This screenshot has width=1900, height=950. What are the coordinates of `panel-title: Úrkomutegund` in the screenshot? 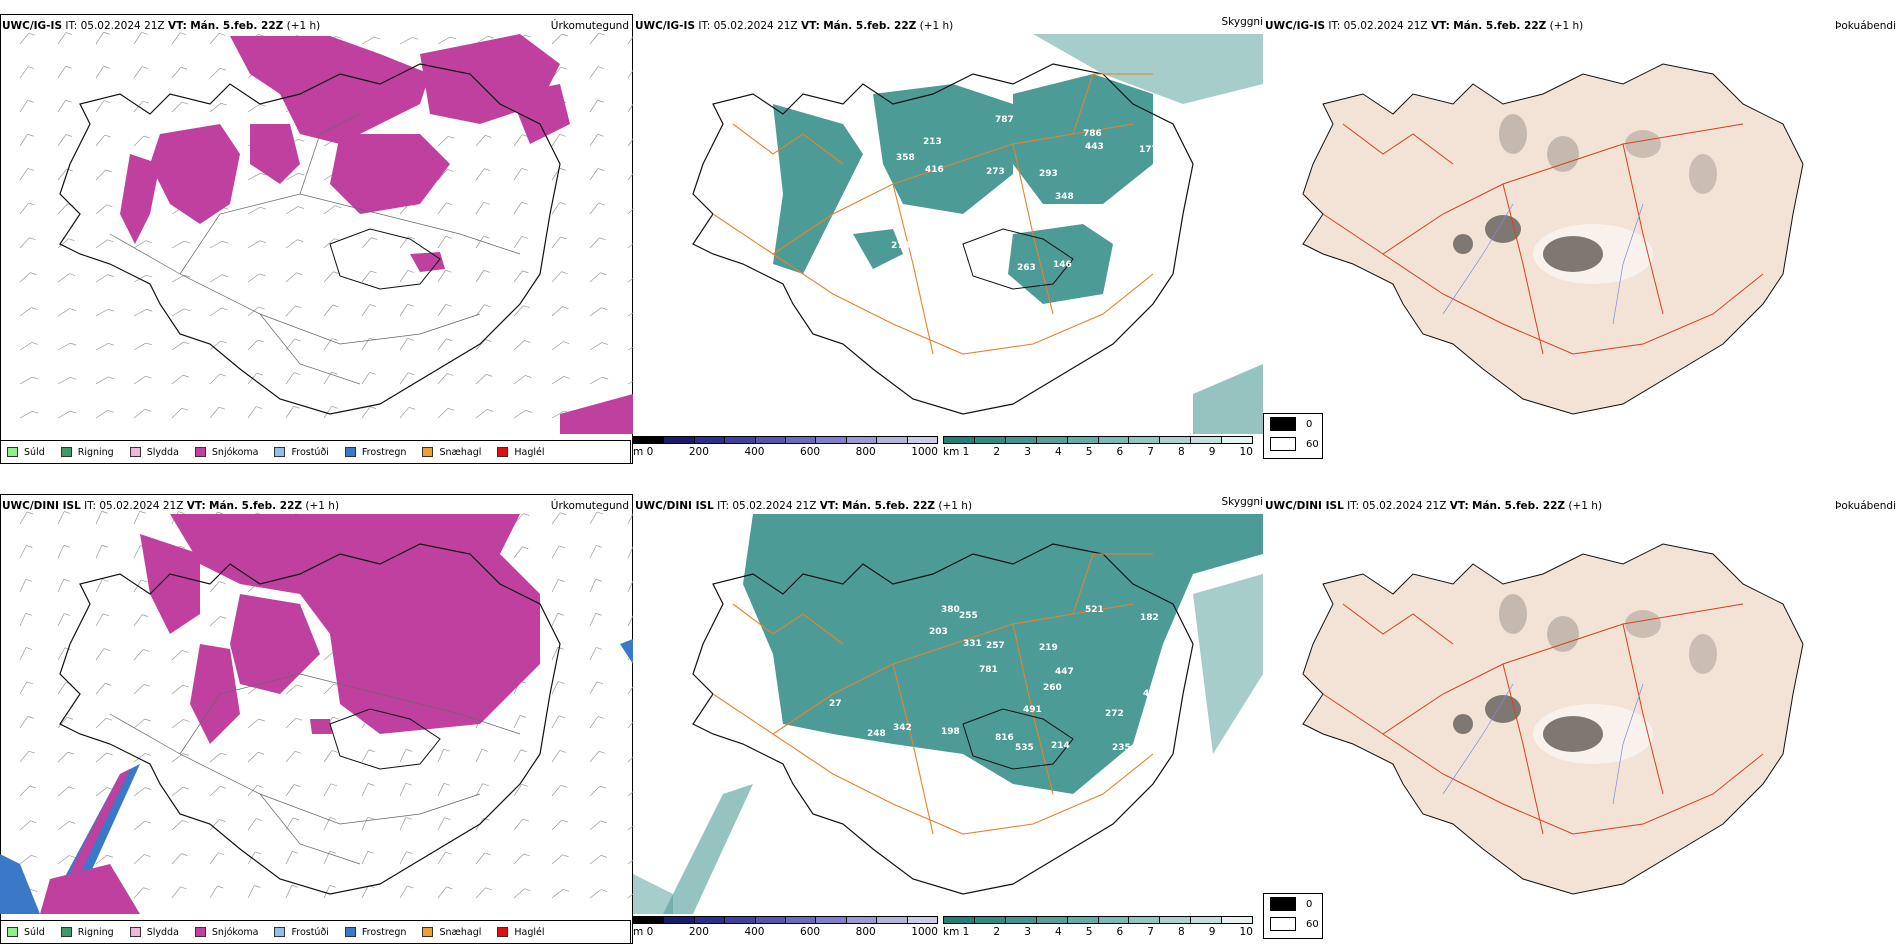 It's located at (589, 26).